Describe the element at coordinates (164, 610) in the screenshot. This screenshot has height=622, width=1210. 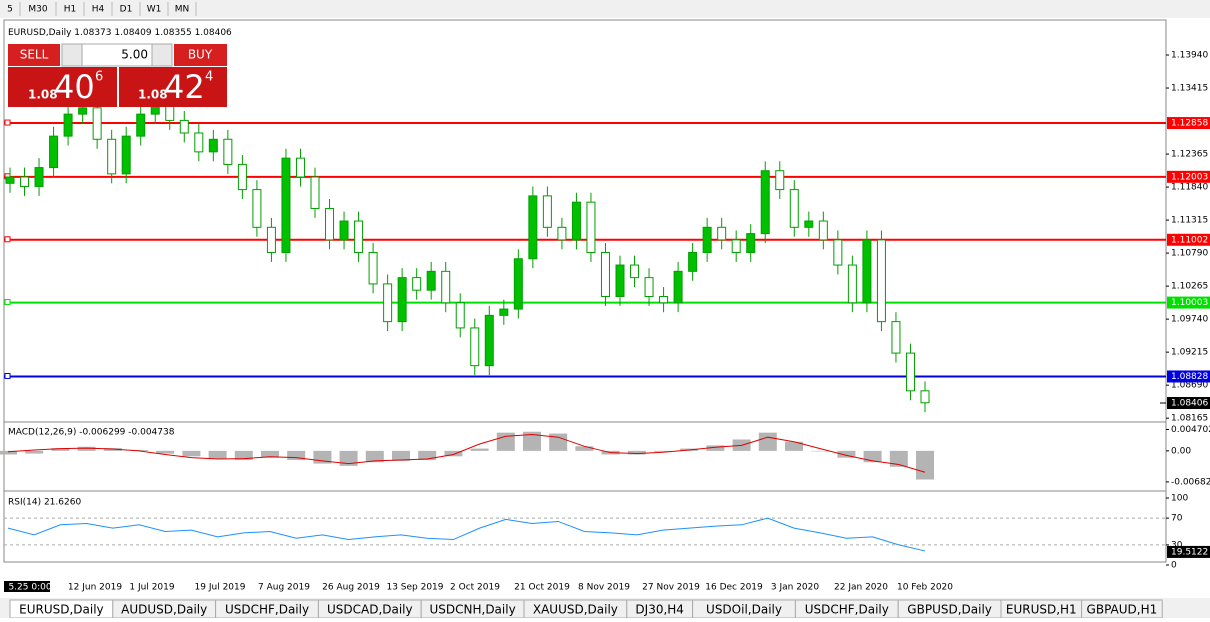
I see `tab-label: AUDUSD,Daily` at that location.